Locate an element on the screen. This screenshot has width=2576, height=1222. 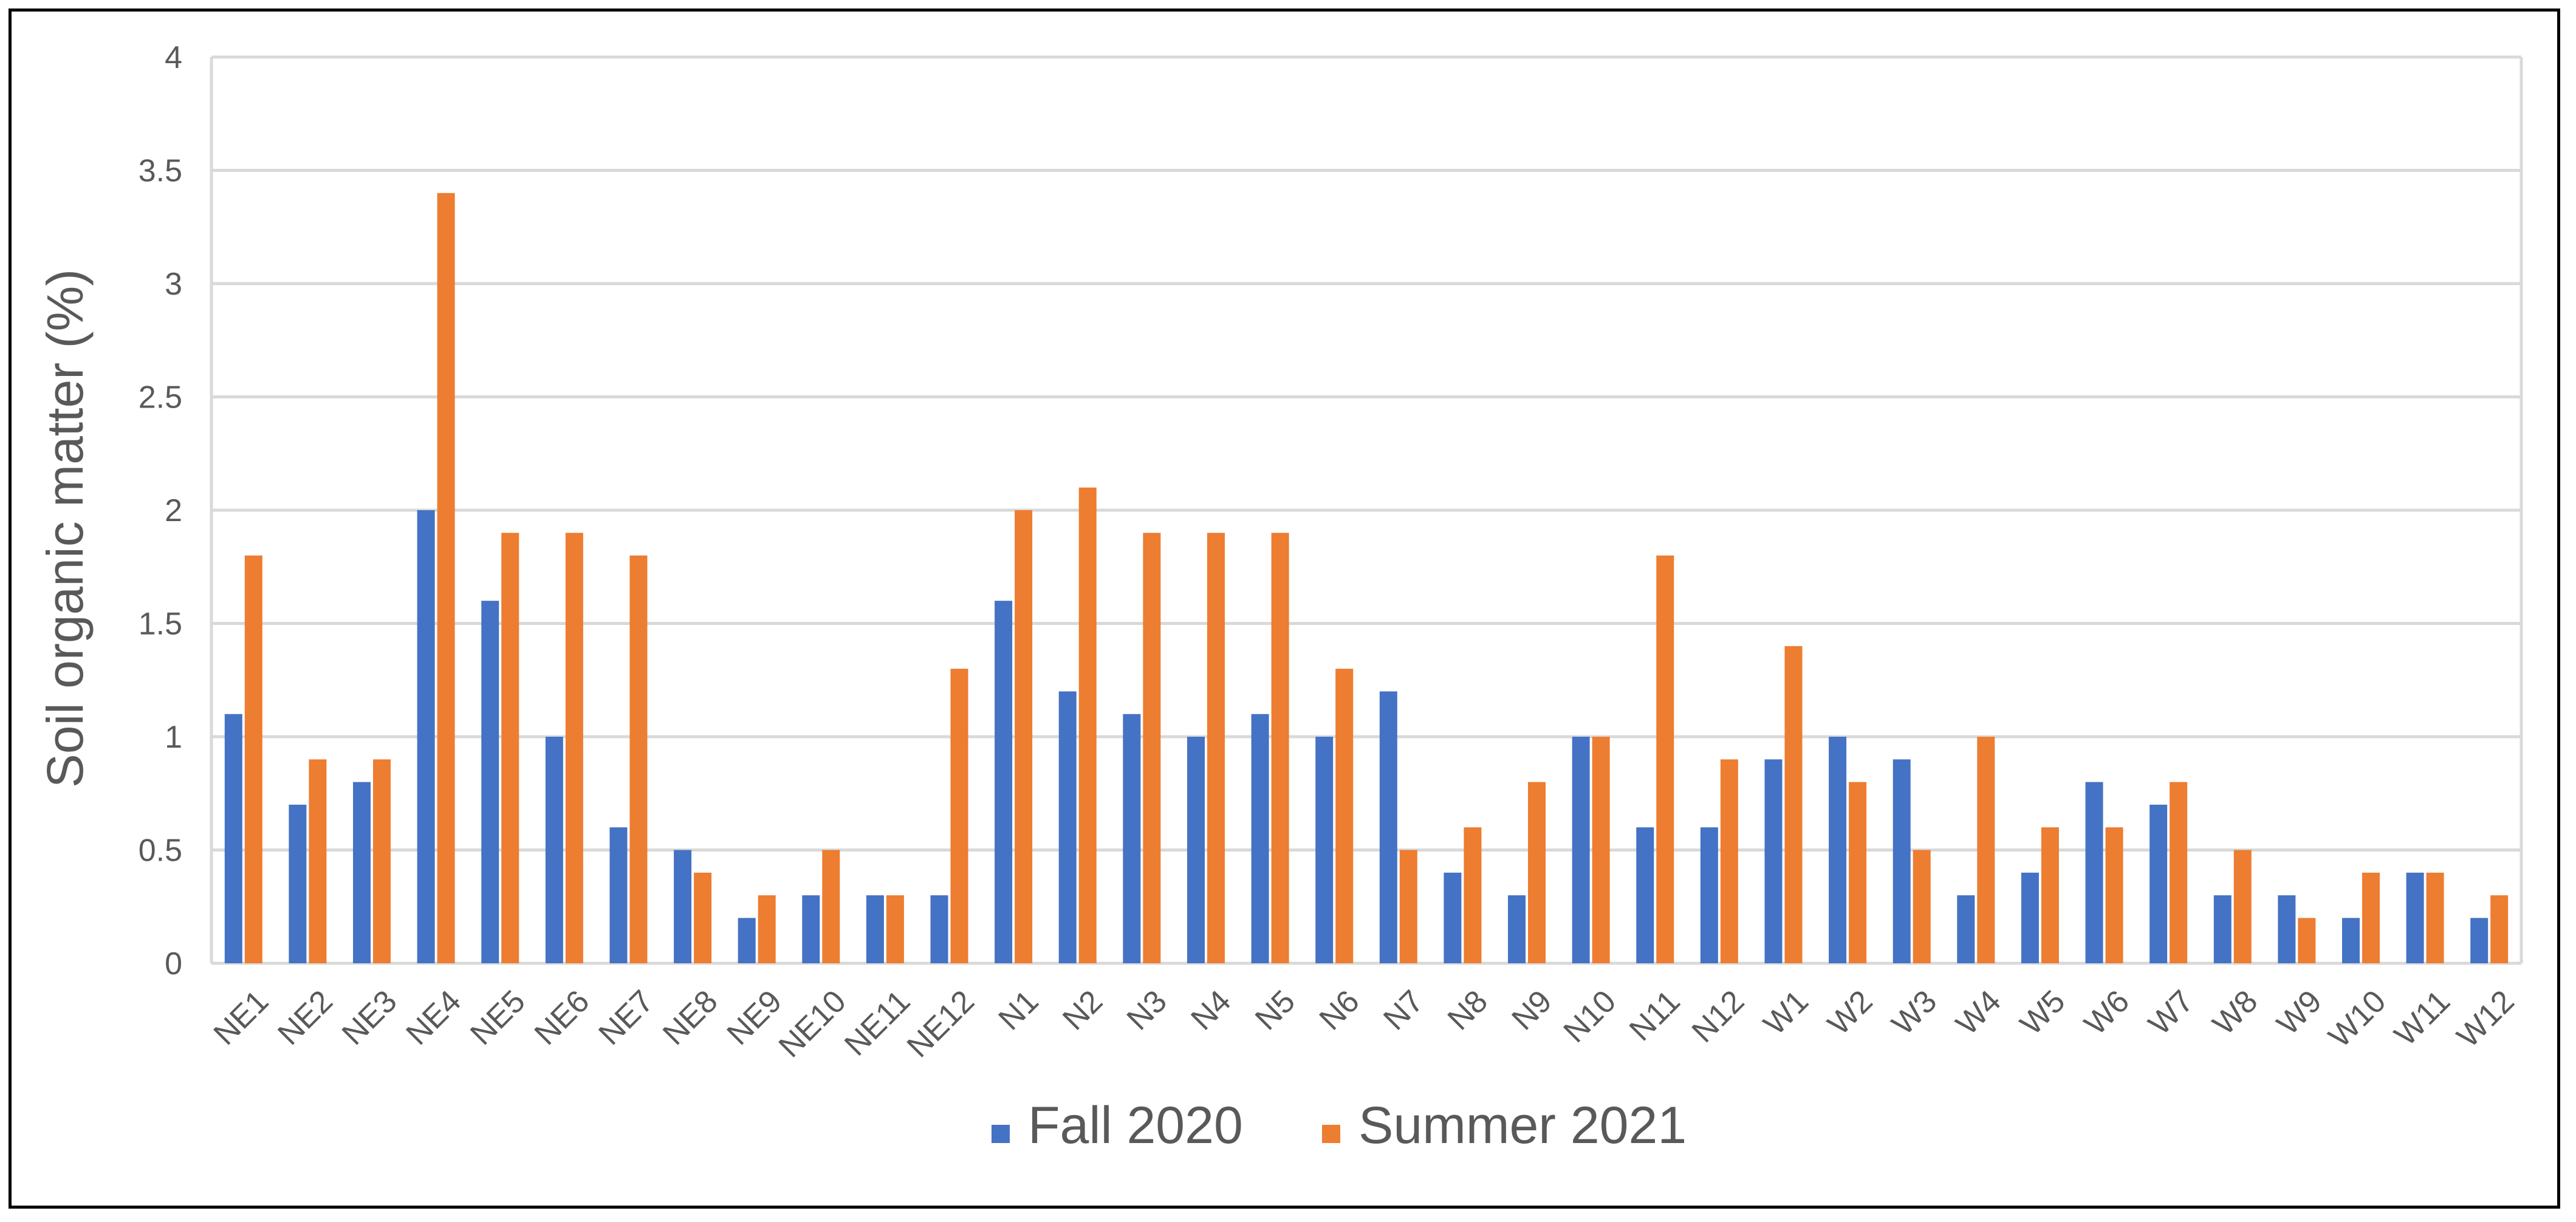
y-tick-label: 4 is located at coordinates (173, 57).